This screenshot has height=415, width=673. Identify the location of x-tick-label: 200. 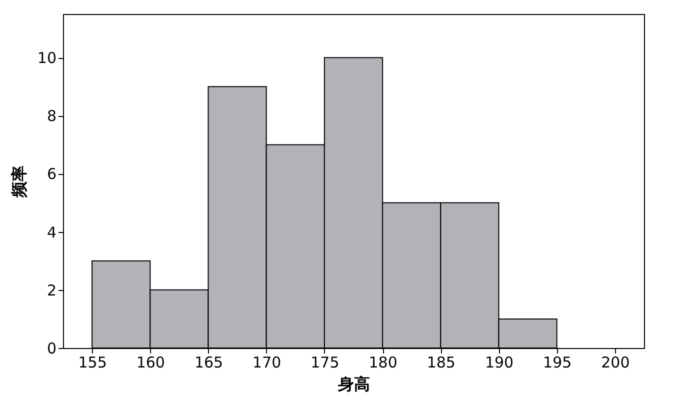
(615, 363).